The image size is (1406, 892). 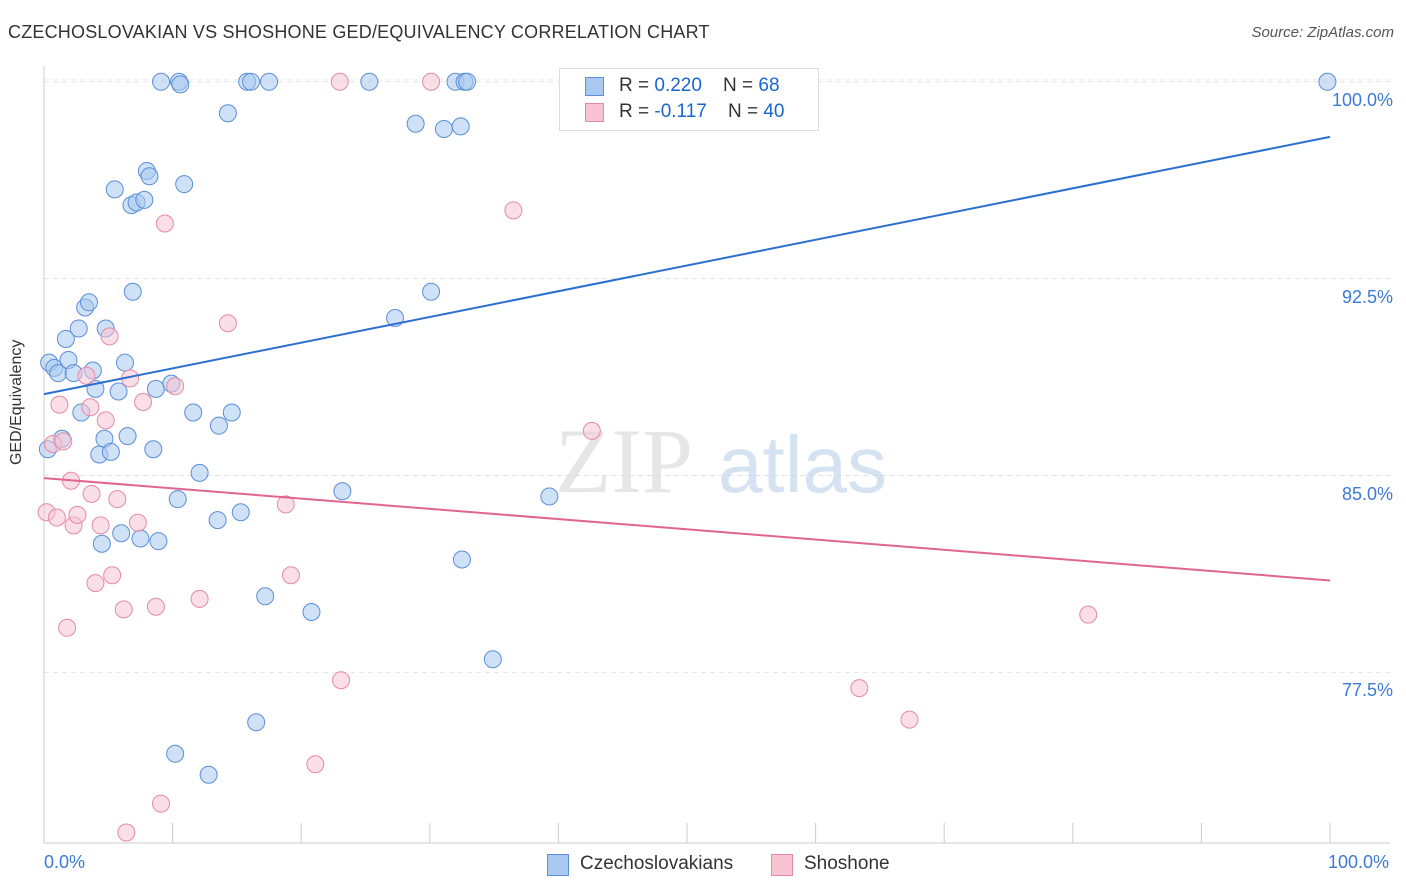 What do you see at coordinates (594, 86) in the screenshot?
I see `legend-swatch-czechoslovakians` at bounding box center [594, 86].